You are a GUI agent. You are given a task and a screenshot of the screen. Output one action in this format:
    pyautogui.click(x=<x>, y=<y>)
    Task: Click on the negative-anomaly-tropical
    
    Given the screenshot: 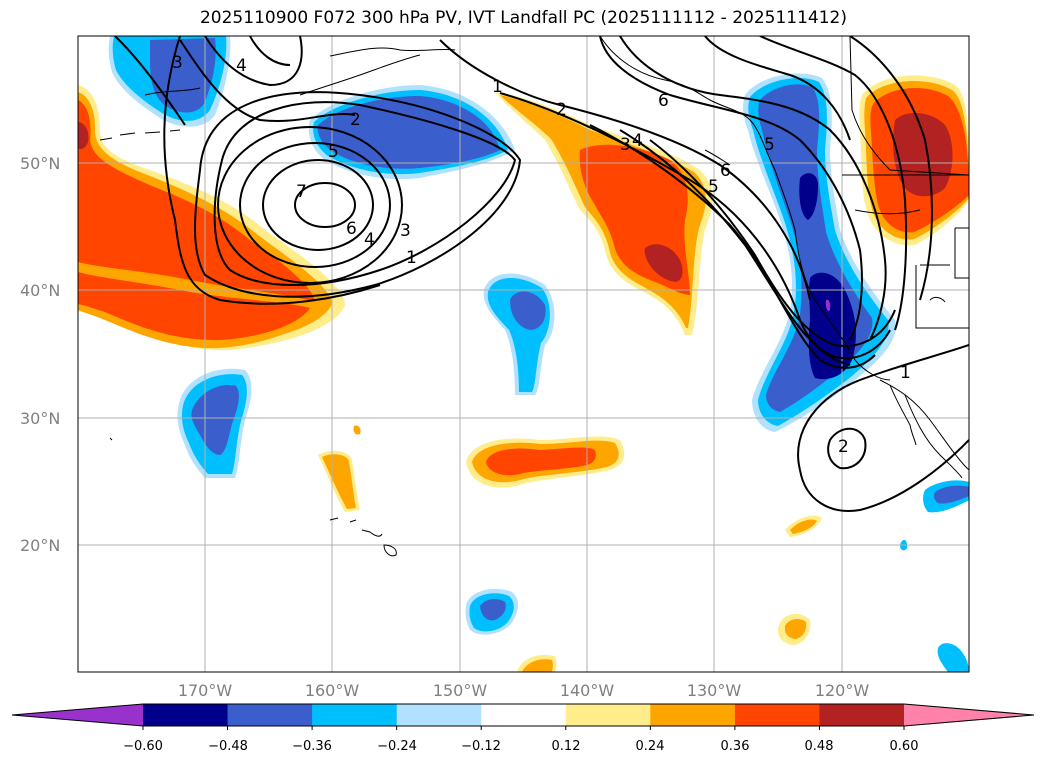 What is the action you would take?
    pyautogui.click(x=493, y=609)
    